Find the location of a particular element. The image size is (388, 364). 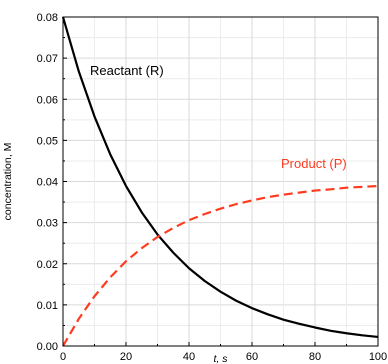

x-tick-label: 60 is located at coordinates (252, 357).